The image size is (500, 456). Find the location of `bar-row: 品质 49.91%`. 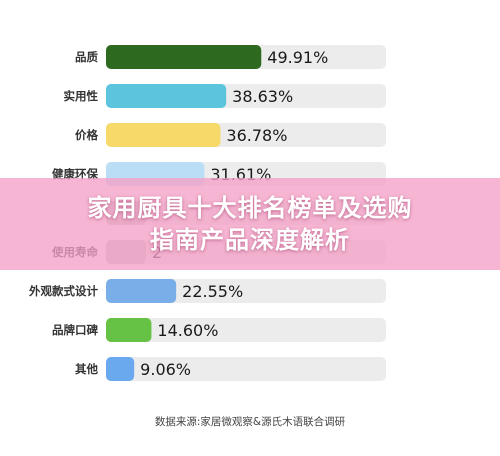

bar-row: 品质 49.91% is located at coordinates (230, 57).